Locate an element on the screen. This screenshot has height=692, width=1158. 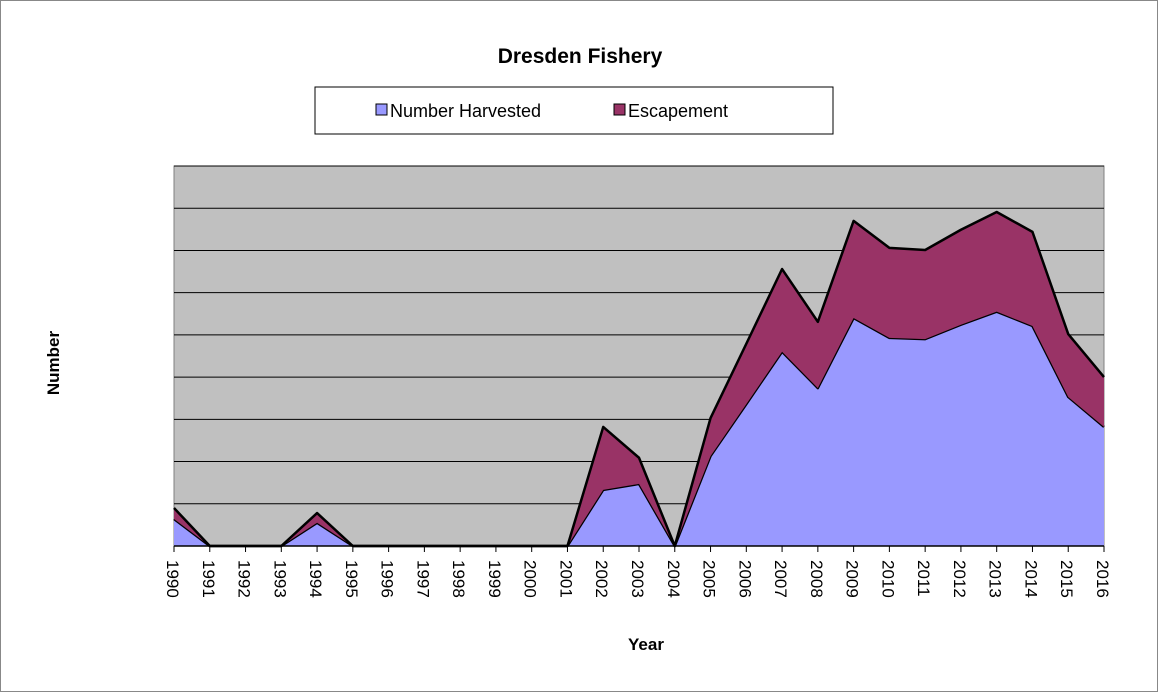
chart-title: Dresden Fishery is located at coordinates (580, 56).